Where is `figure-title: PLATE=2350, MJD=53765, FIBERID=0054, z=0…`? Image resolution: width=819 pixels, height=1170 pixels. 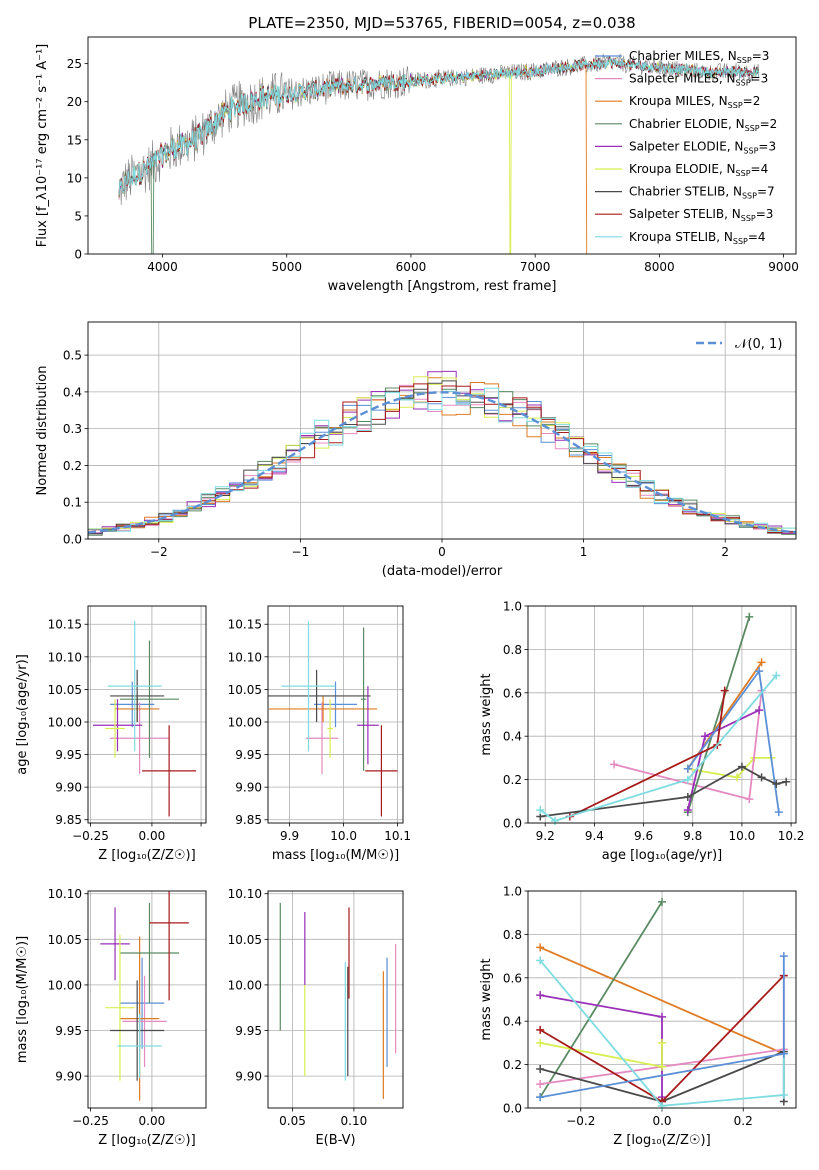 figure-title: PLATE=2350, MJD=53765, FIBERID=0054, z=0… is located at coordinates (441, 23).